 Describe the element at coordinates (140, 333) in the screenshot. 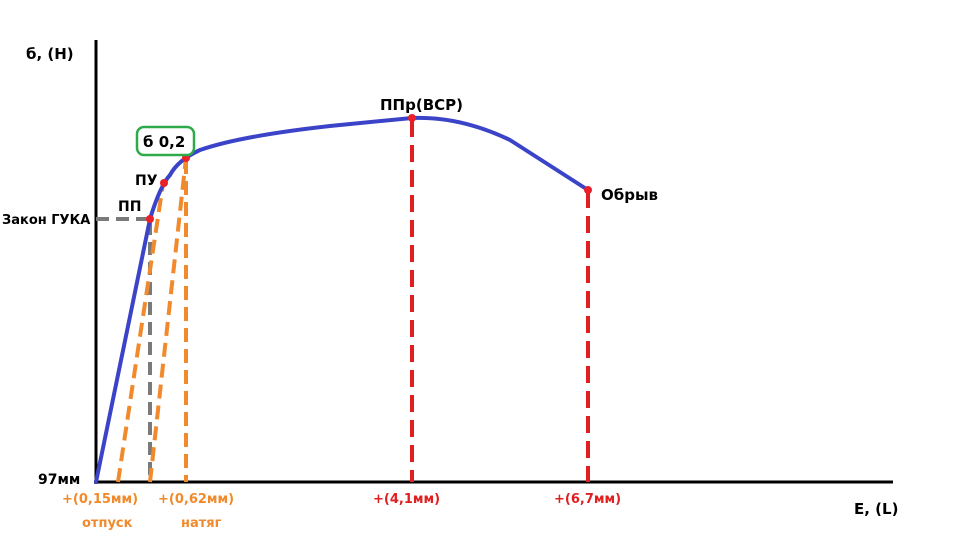

I see `unloading-line` at that location.